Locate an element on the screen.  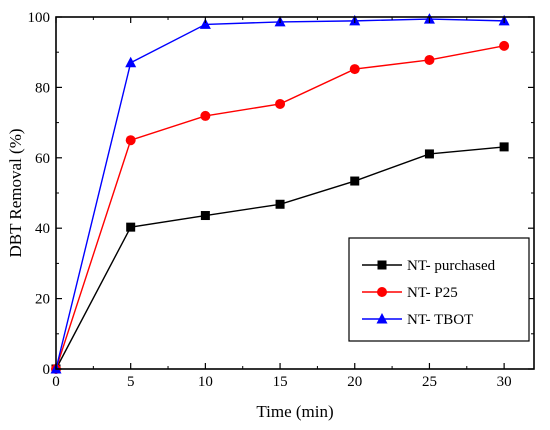
legend-label-2: NT- P25 is located at coordinates (432, 293).